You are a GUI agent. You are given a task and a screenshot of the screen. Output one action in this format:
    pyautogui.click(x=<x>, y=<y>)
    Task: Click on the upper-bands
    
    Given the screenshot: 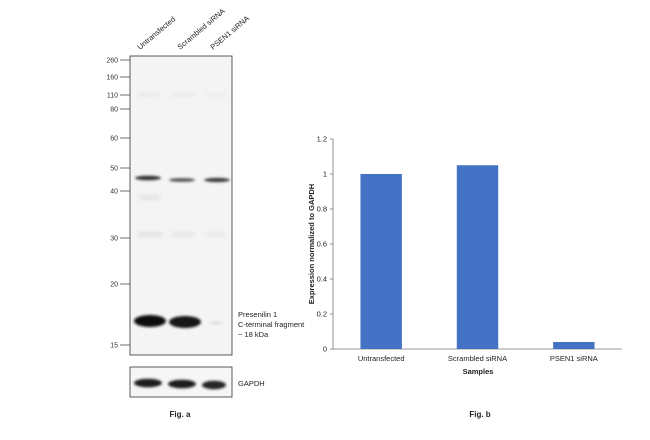 What is the action you would take?
    pyautogui.click(x=182, y=179)
    